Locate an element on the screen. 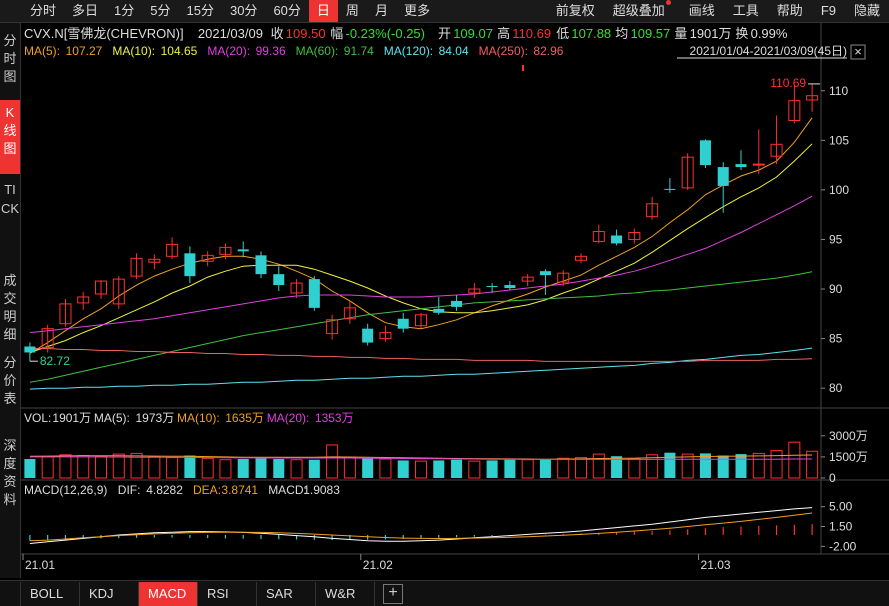  change-caption: 幅 is located at coordinates (336, 33).